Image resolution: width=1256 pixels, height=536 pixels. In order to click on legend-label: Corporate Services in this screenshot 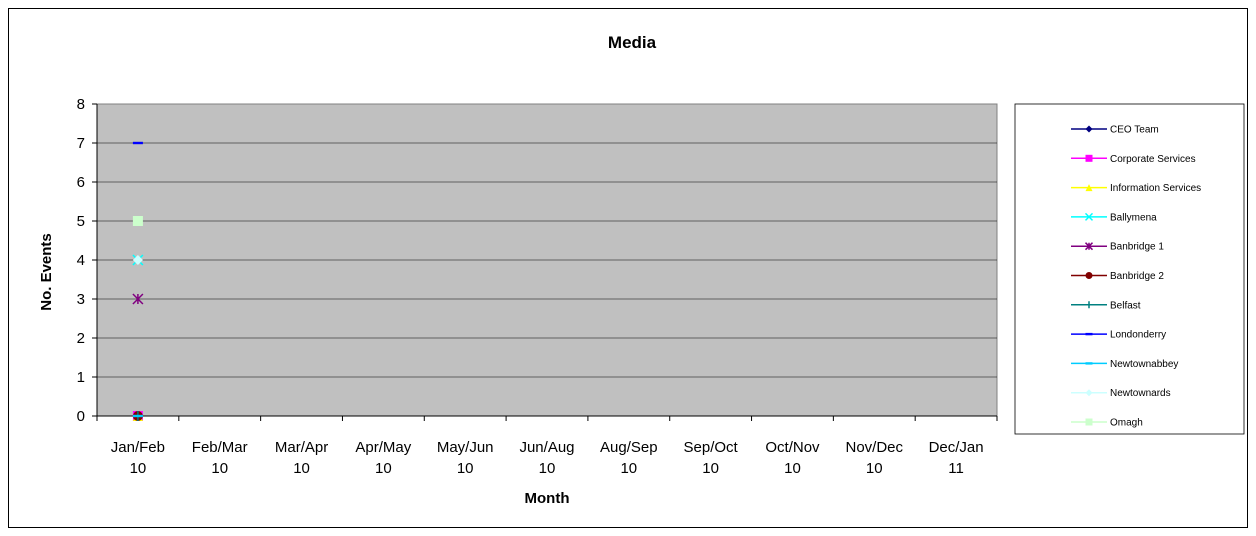, I will do `click(1153, 159)`.